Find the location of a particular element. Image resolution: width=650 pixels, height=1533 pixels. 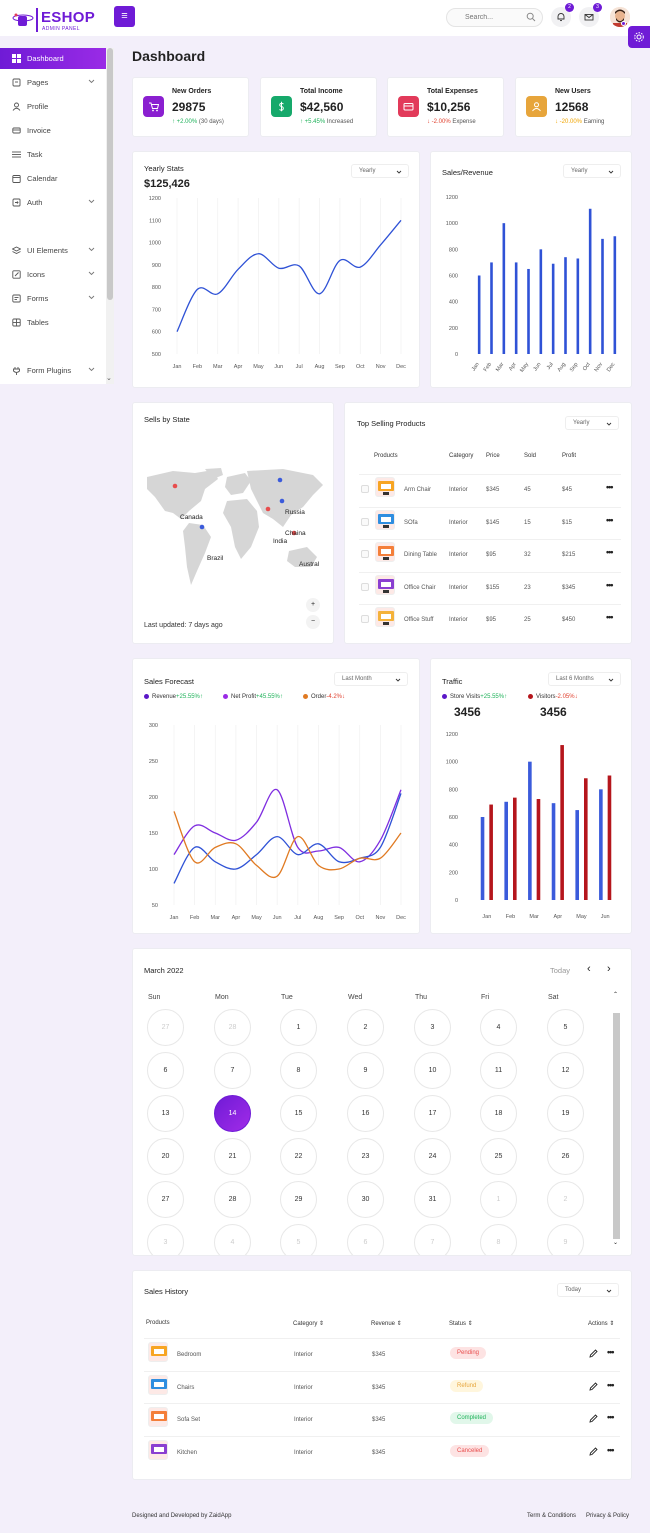

legend-item-revenue: Revenue+25.55%↑ is located at coordinates (173, 697).